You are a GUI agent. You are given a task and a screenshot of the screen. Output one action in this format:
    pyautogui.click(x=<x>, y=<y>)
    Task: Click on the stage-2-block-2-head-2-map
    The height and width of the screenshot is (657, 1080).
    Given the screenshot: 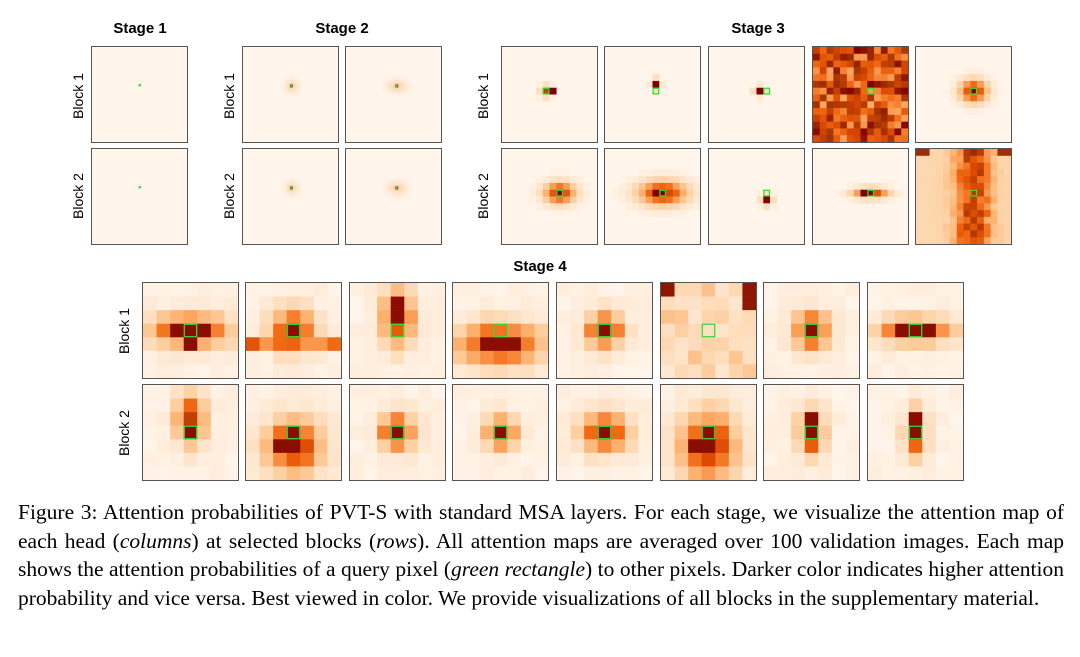 What is the action you would take?
    pyautogui.click(x=393, y=196)
    